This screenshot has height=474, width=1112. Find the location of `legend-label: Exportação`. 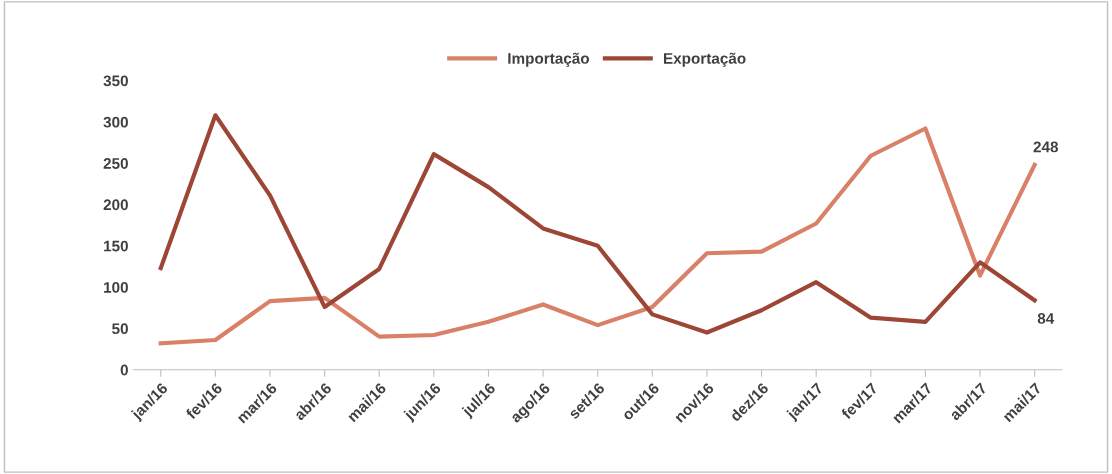

legend-label: Exportação is located at coordinates (704, 59).